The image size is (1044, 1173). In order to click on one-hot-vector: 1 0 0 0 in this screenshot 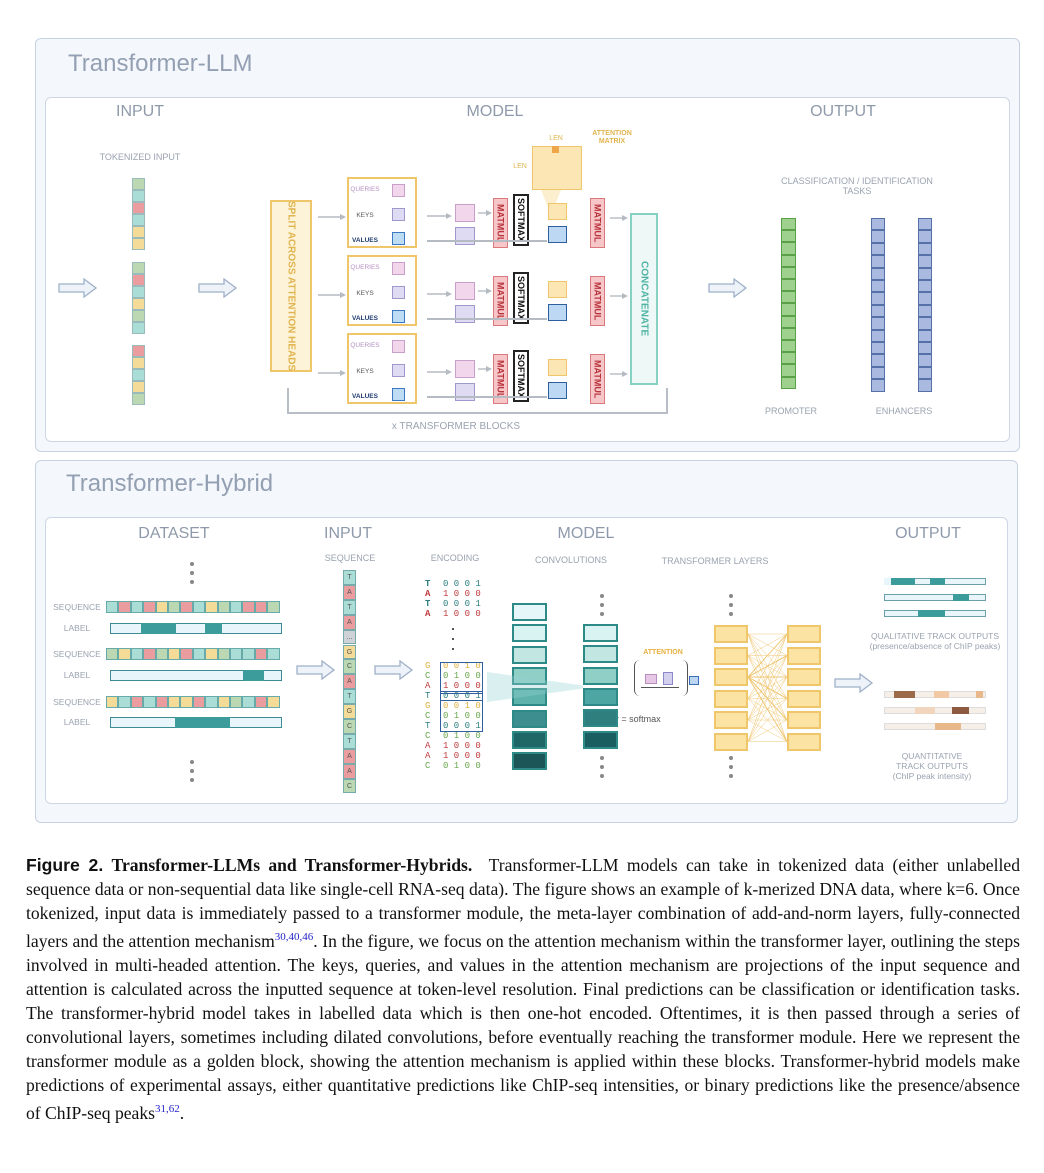, I will do `click(462, 614)`.